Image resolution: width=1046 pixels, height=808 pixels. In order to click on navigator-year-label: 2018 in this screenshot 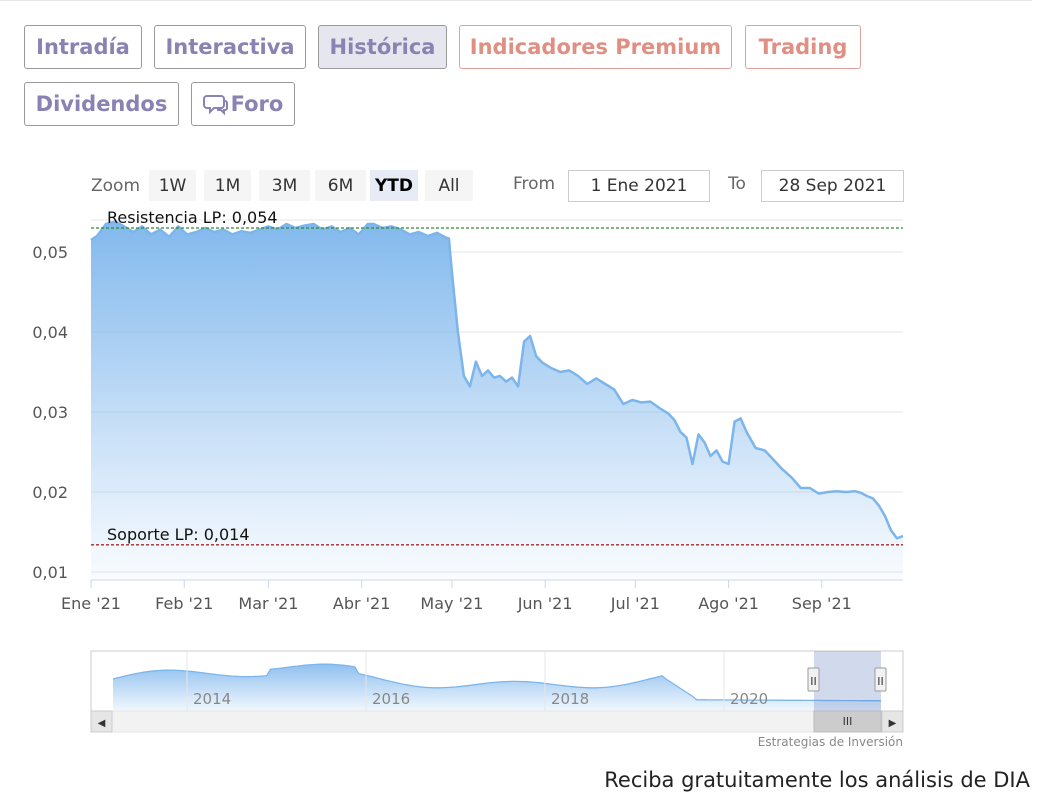, I will do `click(570, 699)`.